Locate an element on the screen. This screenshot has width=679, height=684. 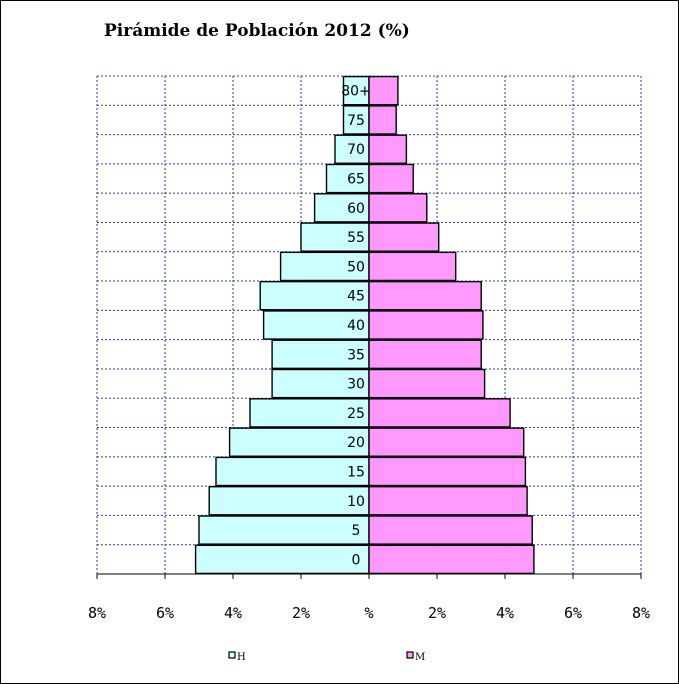
age-label: 25 is located at coordinates (356, 414).